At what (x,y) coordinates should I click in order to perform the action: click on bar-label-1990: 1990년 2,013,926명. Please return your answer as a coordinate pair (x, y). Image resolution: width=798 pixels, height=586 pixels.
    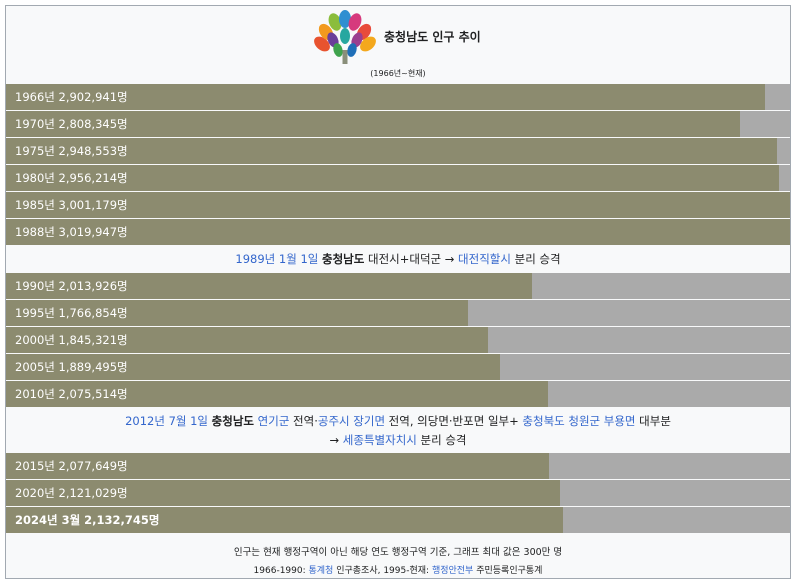
    Looking at the image, I should click on (71, 286).